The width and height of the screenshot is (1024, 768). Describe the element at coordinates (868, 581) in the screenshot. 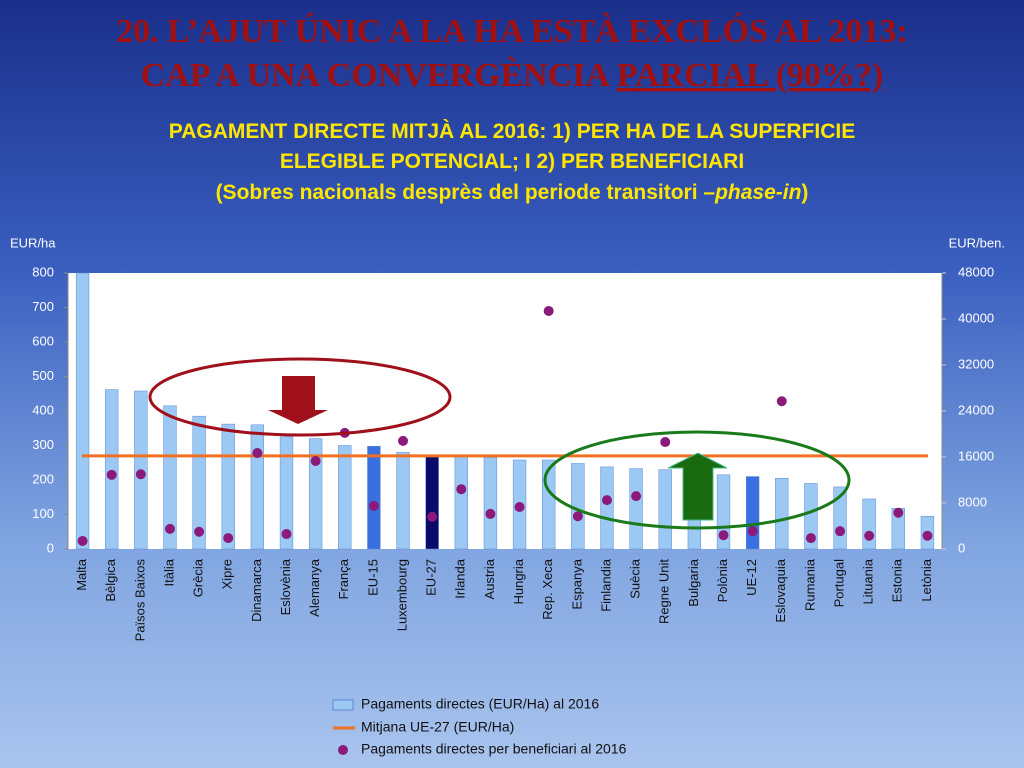

I see `x-tick-label: Lituania` at that location.